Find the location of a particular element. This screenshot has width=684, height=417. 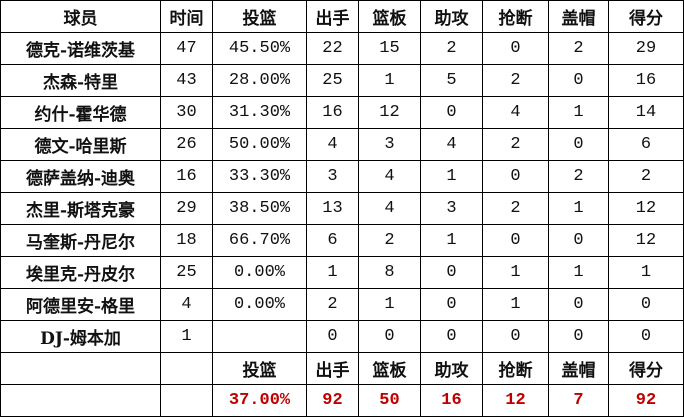

stat-cell: 18 is located at coordinates (186, 240).